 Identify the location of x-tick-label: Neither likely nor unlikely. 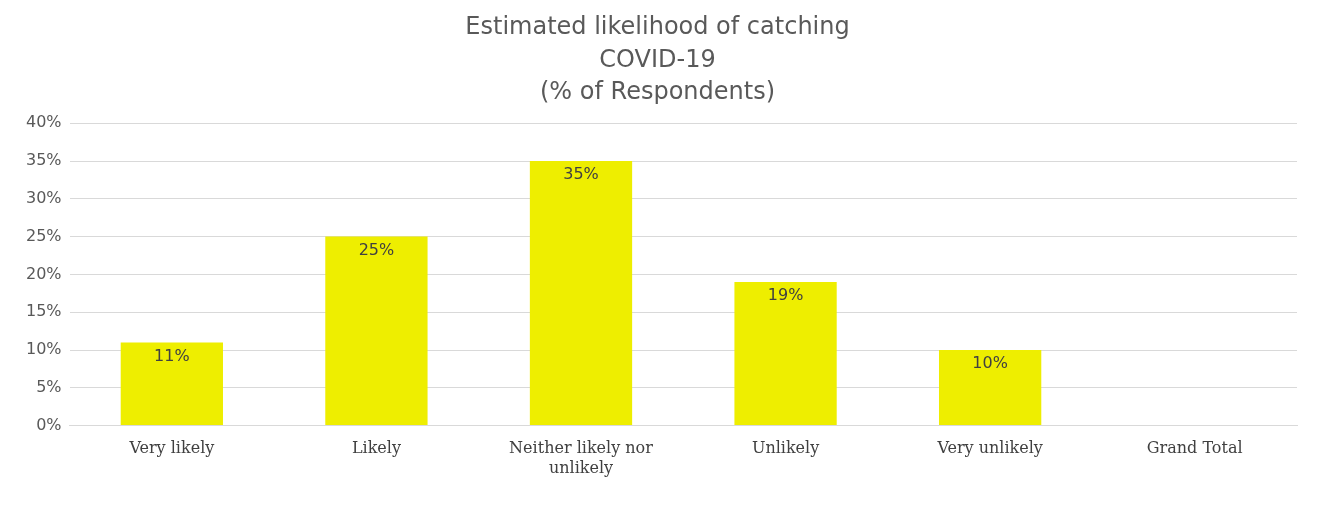
(581, 457).